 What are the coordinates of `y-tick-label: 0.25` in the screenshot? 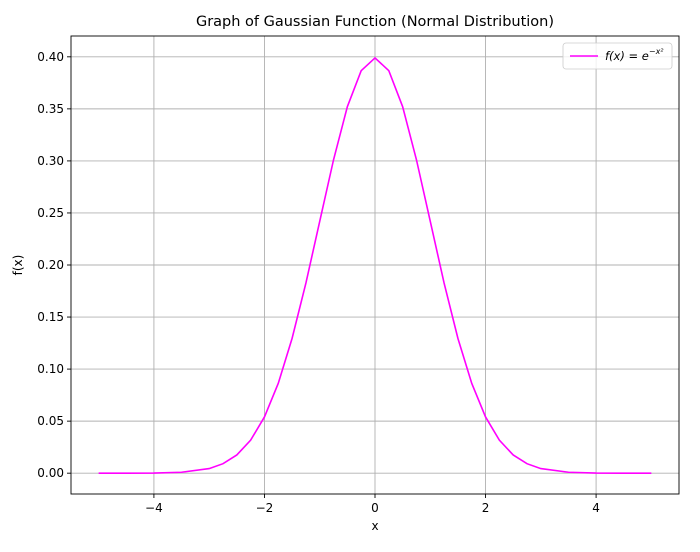 It's located at (50, 213).